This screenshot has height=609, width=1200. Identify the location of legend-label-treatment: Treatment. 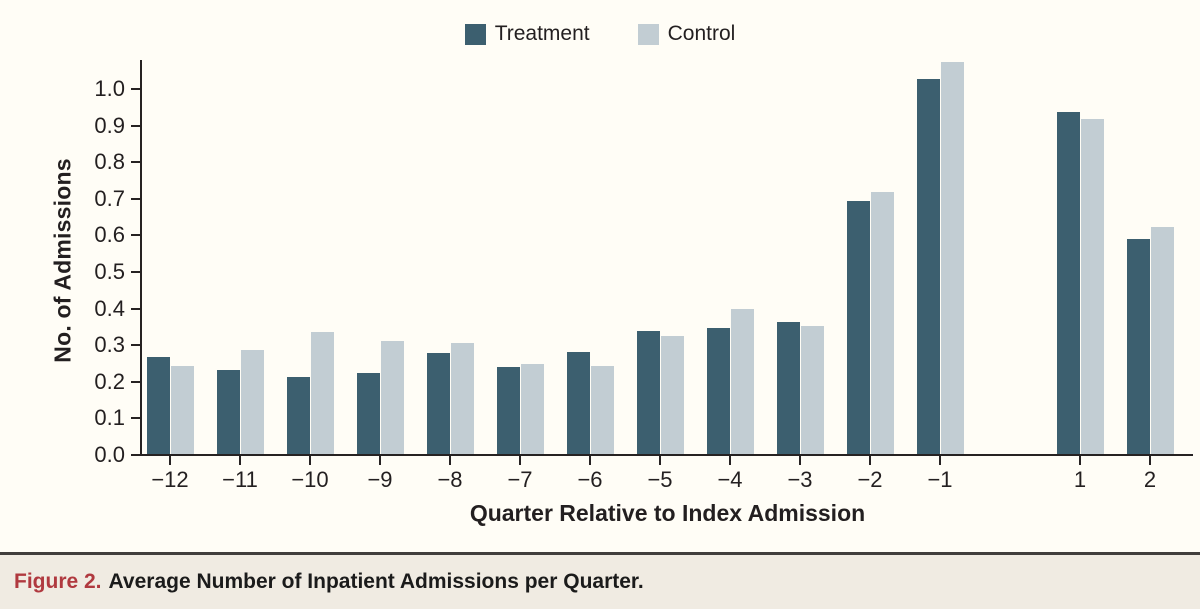
(542, 33).